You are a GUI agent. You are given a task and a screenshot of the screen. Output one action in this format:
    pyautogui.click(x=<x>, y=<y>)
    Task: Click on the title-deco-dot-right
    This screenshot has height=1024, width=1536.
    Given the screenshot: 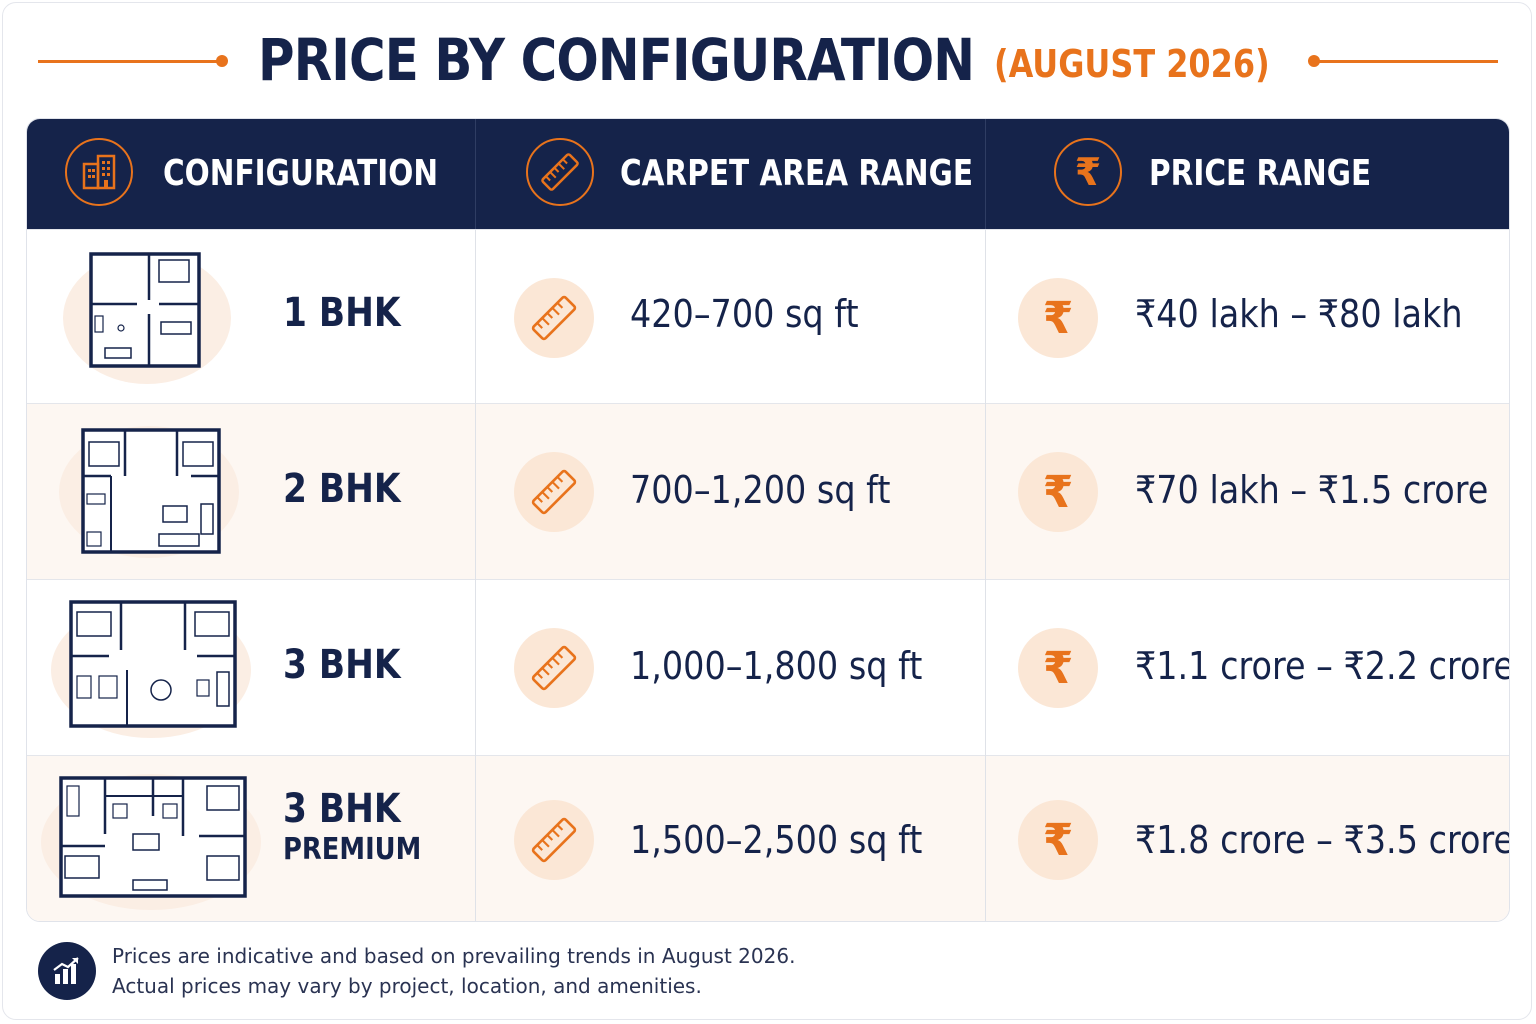 What is the action you would take?
    pyautogui.click(x=1314, y=61)
    